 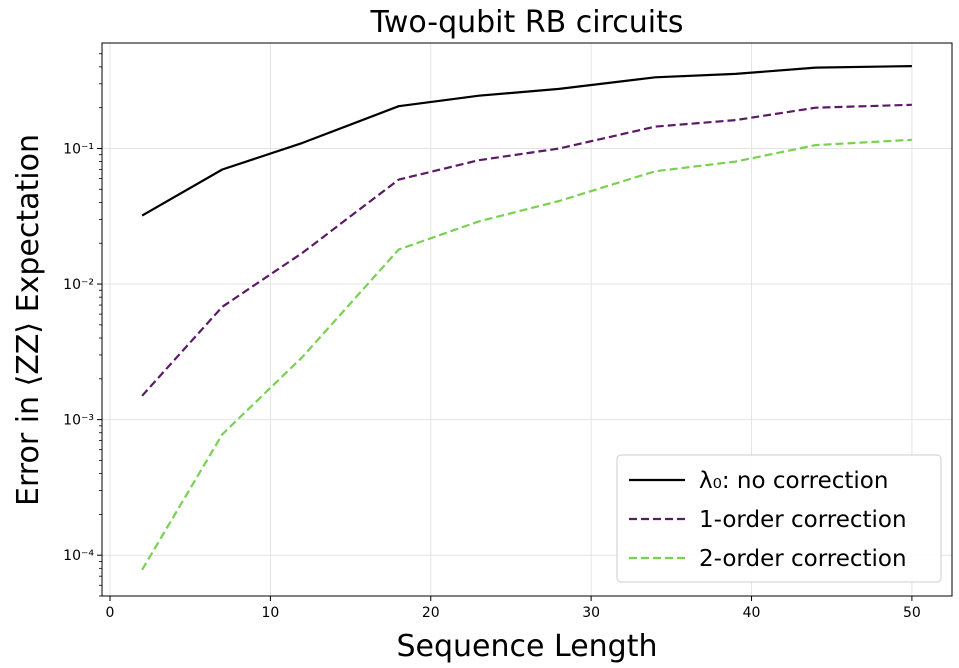 I want to click on x-axis-ticks: 0 10 20 30 40 50, so click(x=513, y=608).